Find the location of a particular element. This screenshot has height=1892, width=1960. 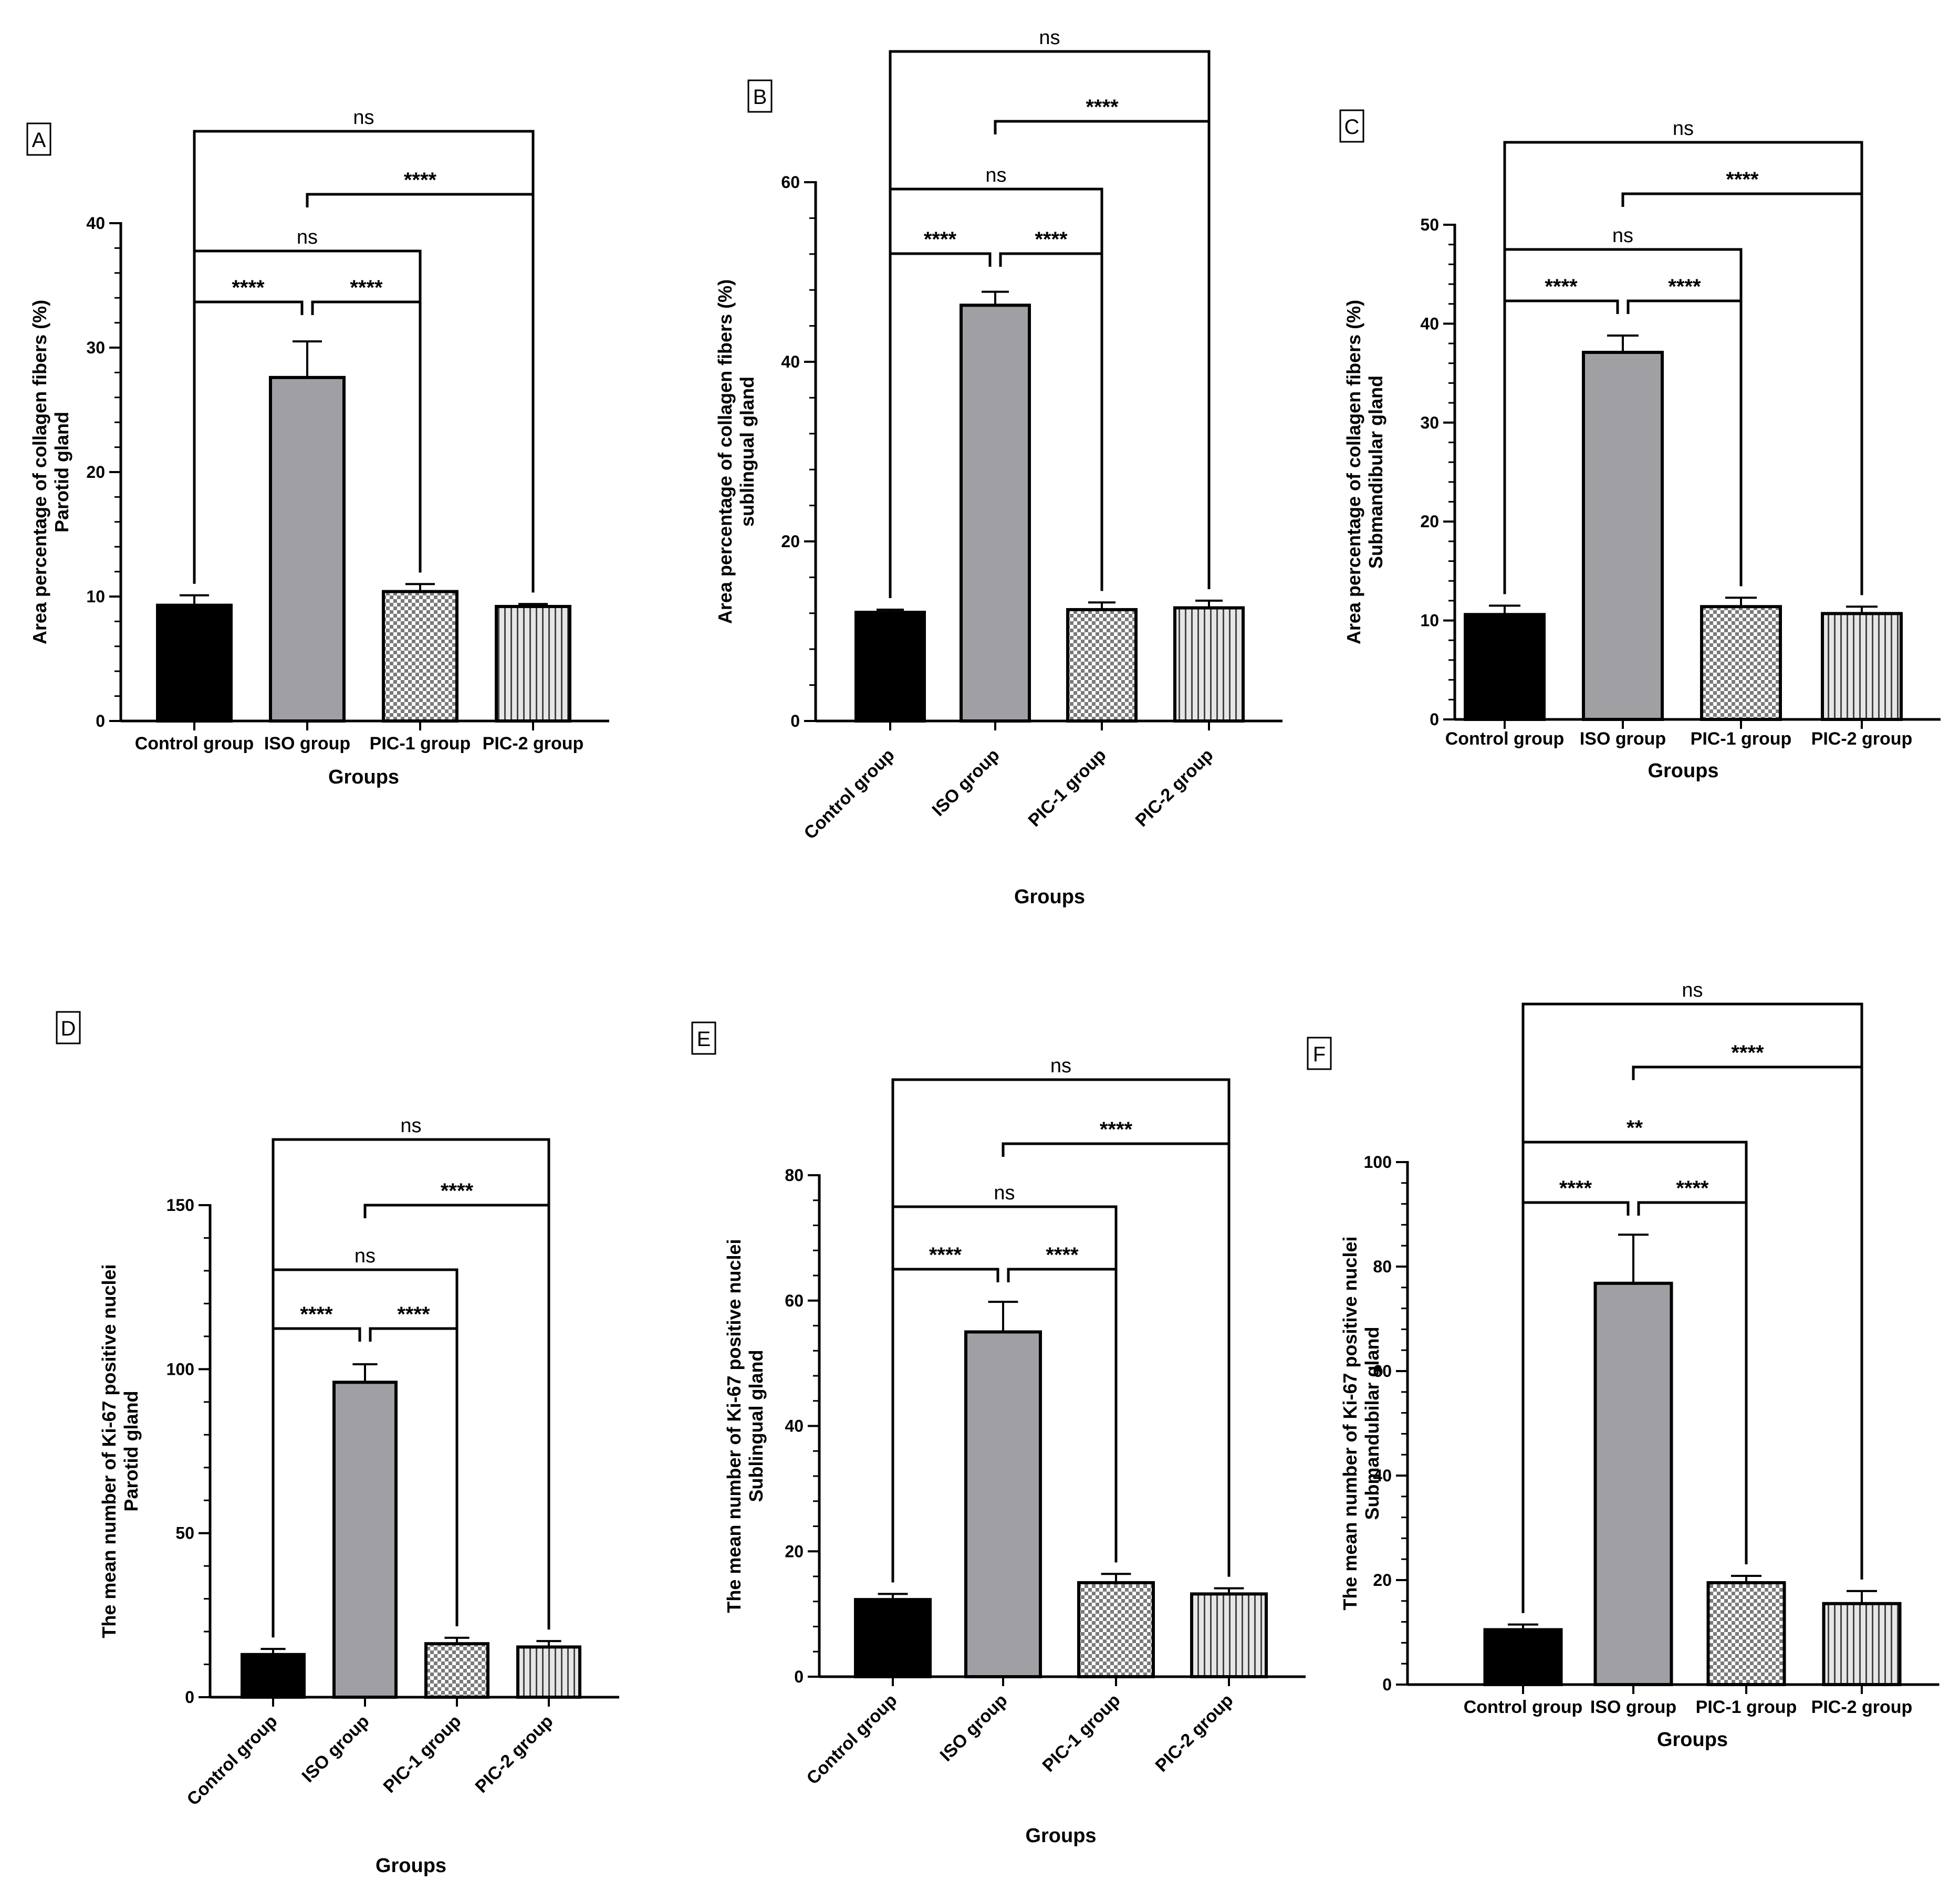

y-axis-label-line: Submandibular gland is located at coordinates (1375, 472).